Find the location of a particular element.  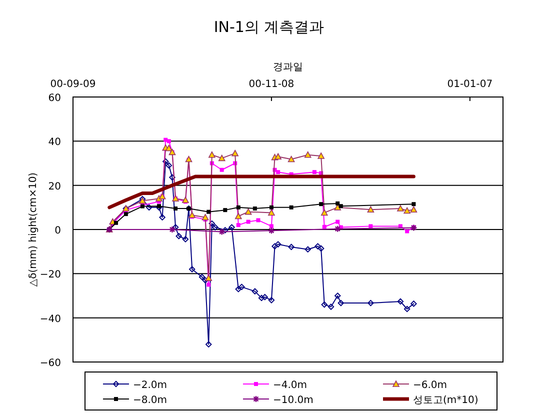

x-tick-label: 00-09-09 is located at coordinates (73, 84).